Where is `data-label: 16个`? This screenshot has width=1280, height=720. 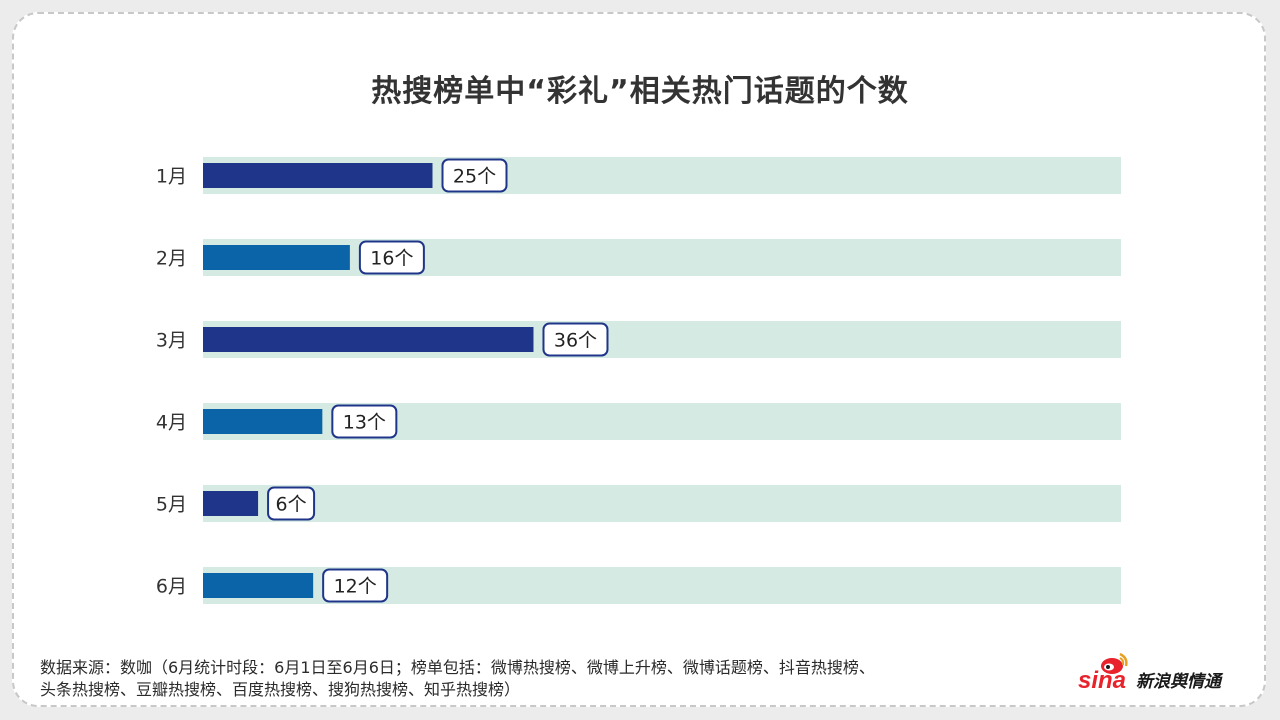
data-label: 16个 is located at coordinates (391, 259).